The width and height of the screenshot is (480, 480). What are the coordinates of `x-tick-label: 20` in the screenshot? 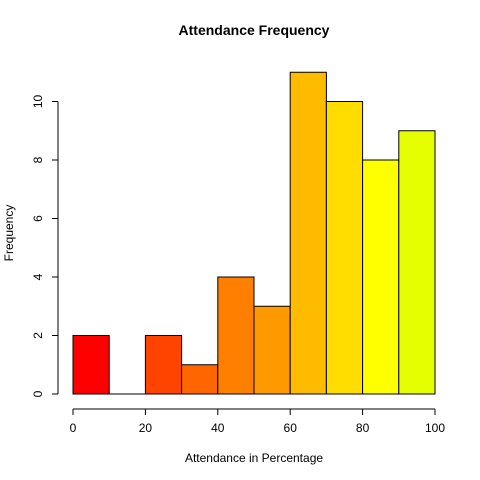 It's located at (146, 428).